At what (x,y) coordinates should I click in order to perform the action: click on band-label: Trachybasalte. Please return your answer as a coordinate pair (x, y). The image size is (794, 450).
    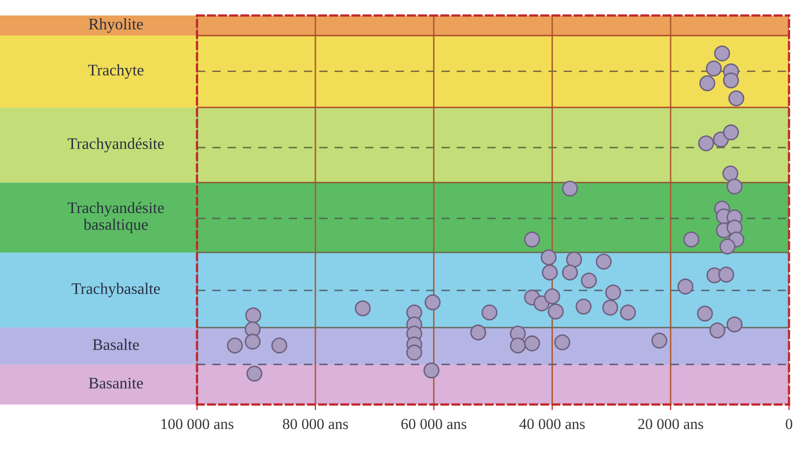
    Looking at the image, I should click on (116, 290).